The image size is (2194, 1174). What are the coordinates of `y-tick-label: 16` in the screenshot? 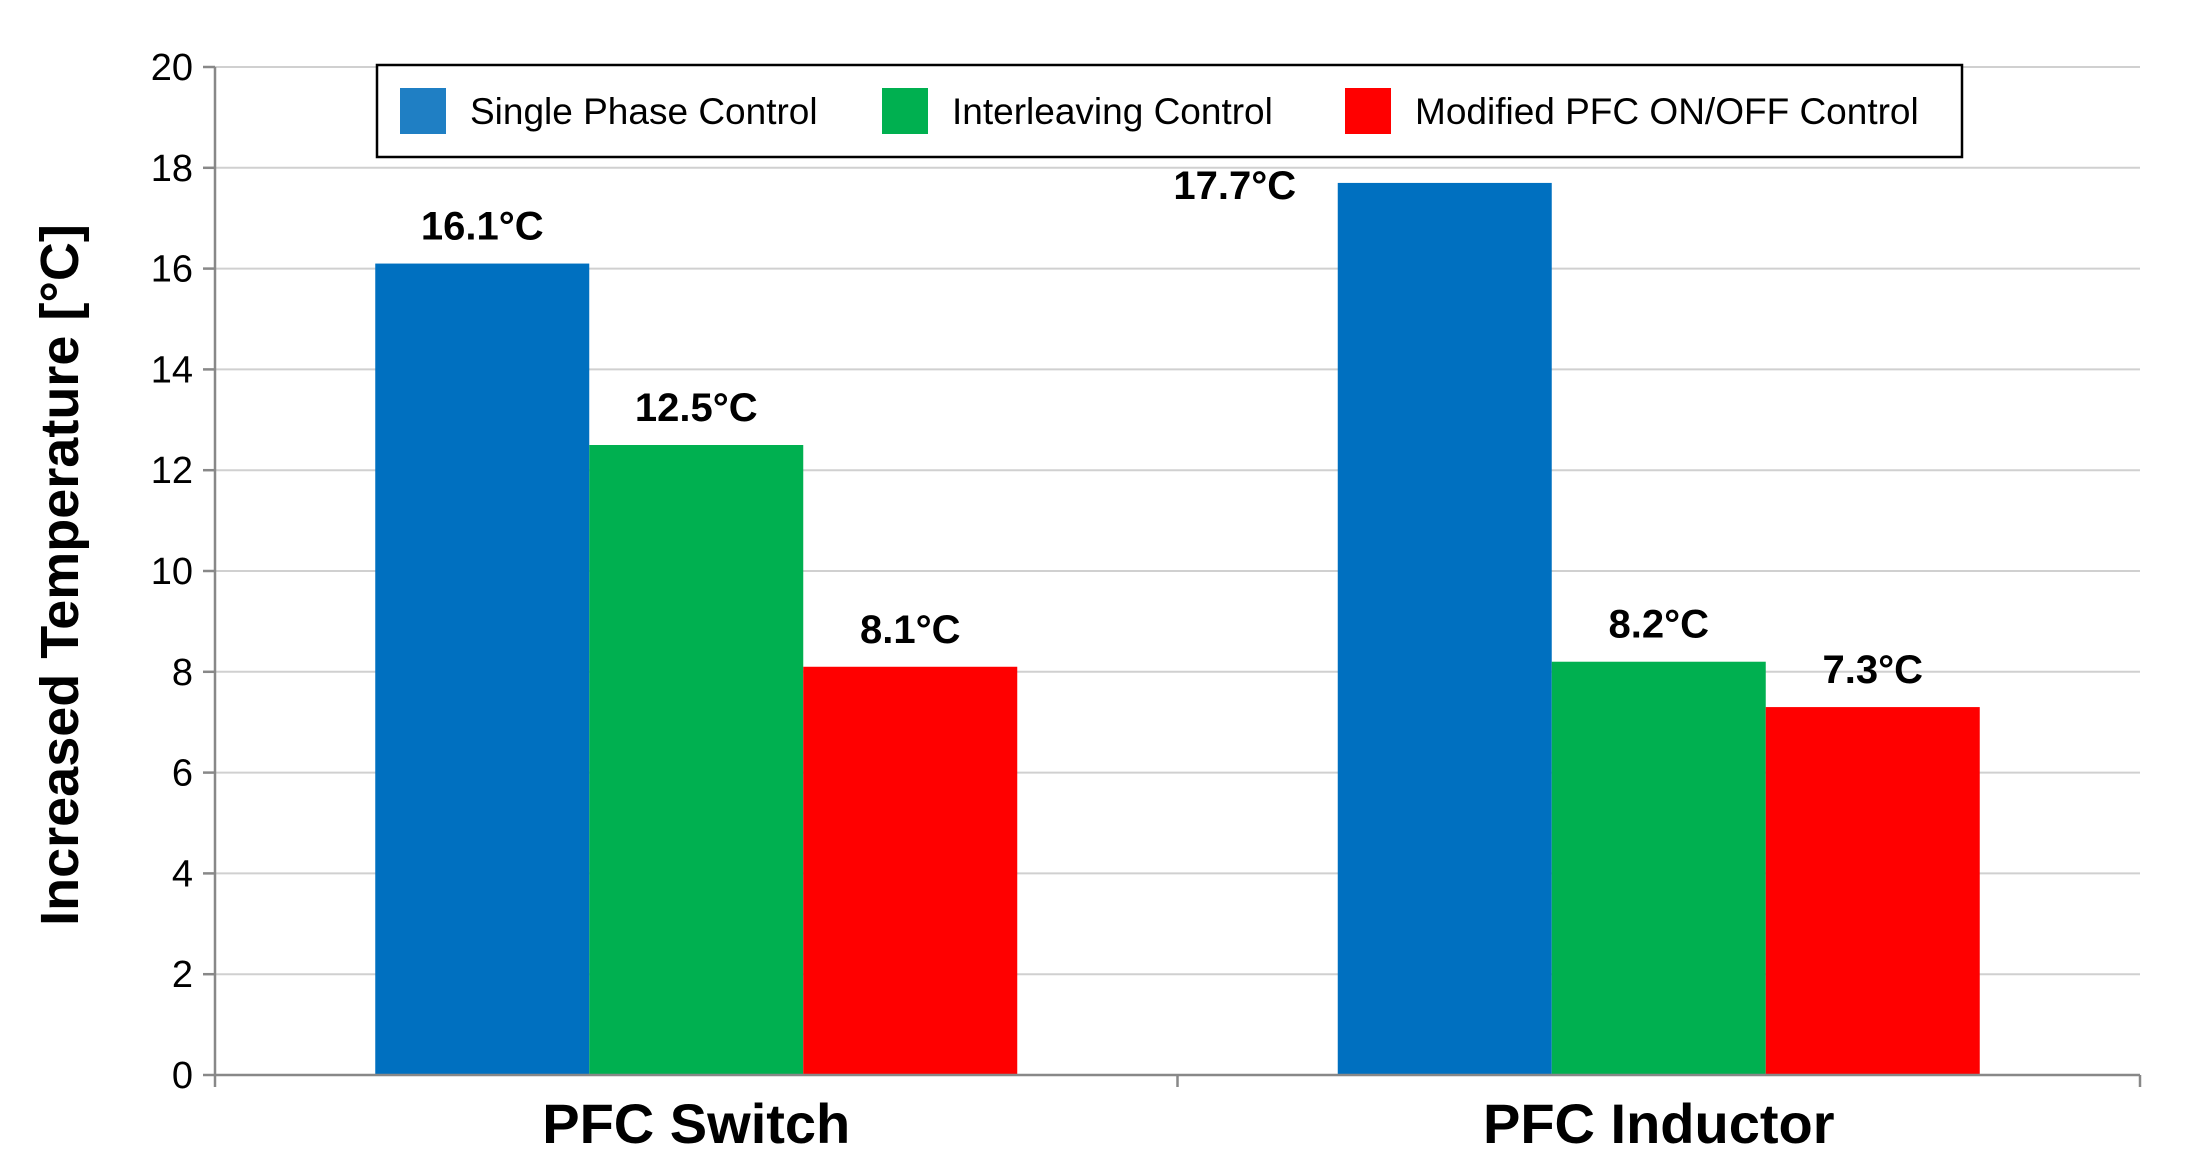 It's located at (172, 270).